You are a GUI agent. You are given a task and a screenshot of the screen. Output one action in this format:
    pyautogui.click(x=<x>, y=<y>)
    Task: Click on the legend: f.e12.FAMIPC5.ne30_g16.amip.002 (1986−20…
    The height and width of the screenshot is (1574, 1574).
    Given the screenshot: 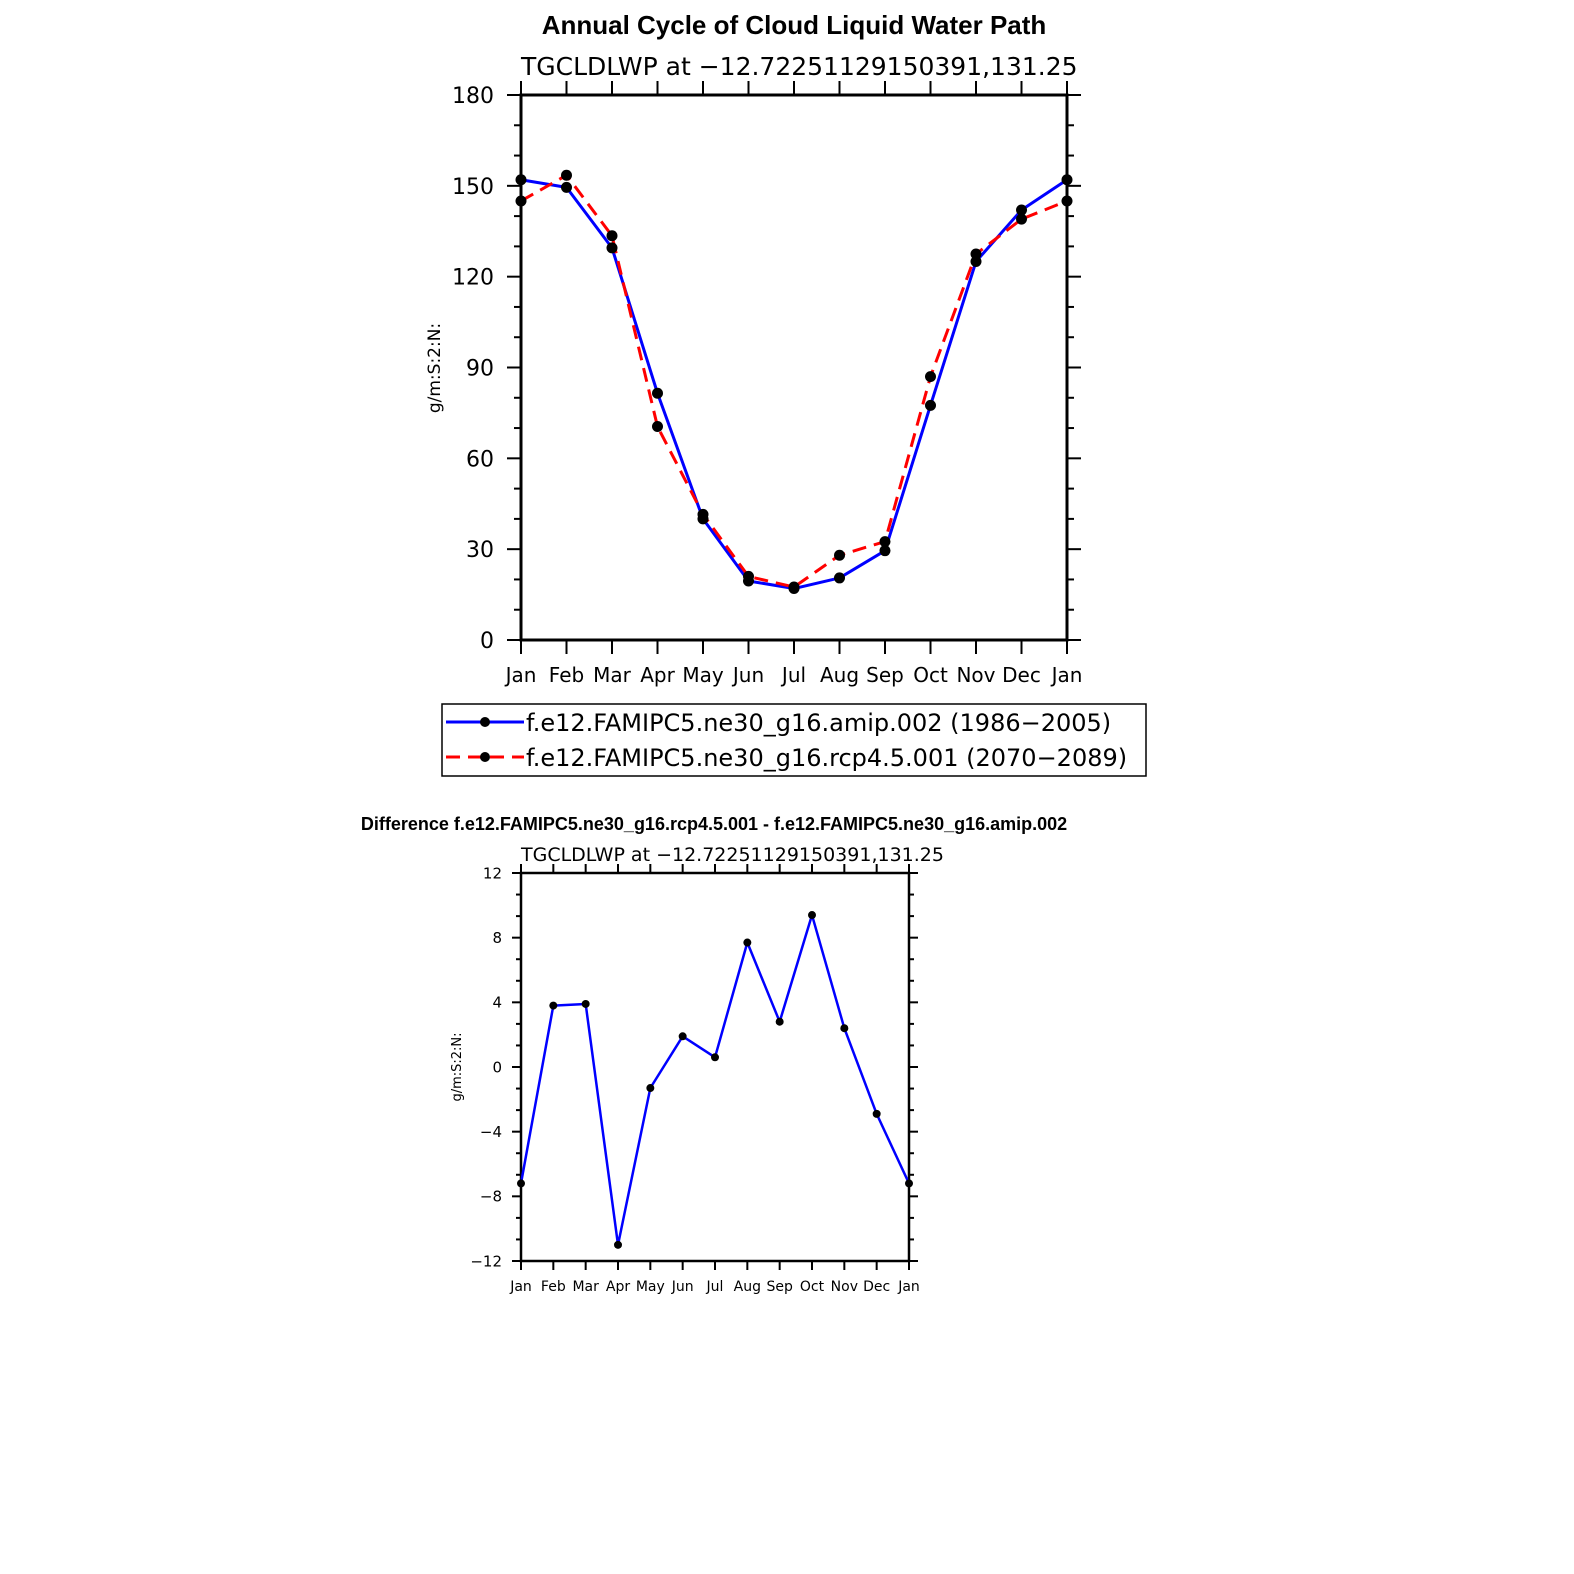 What is the action you would take?
    pyautogui.click(x=794, y=740)
    